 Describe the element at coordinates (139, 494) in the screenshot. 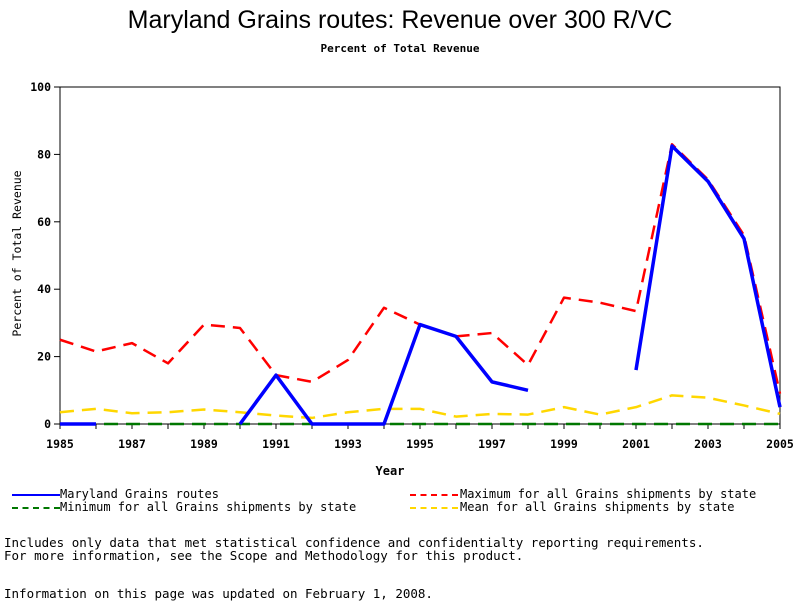

I see `legend-maryland-grains-routes: Maryland Grains routes` at that location.